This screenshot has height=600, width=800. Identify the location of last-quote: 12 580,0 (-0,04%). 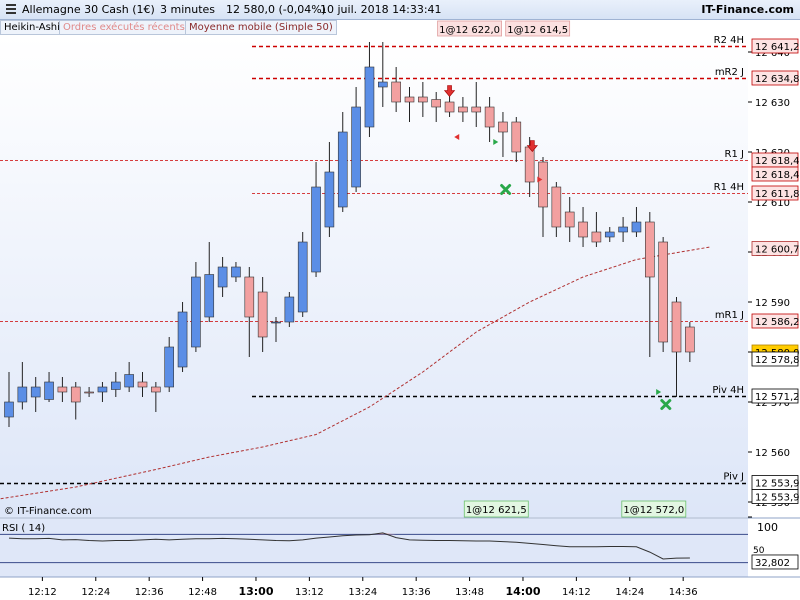
(276, 9).